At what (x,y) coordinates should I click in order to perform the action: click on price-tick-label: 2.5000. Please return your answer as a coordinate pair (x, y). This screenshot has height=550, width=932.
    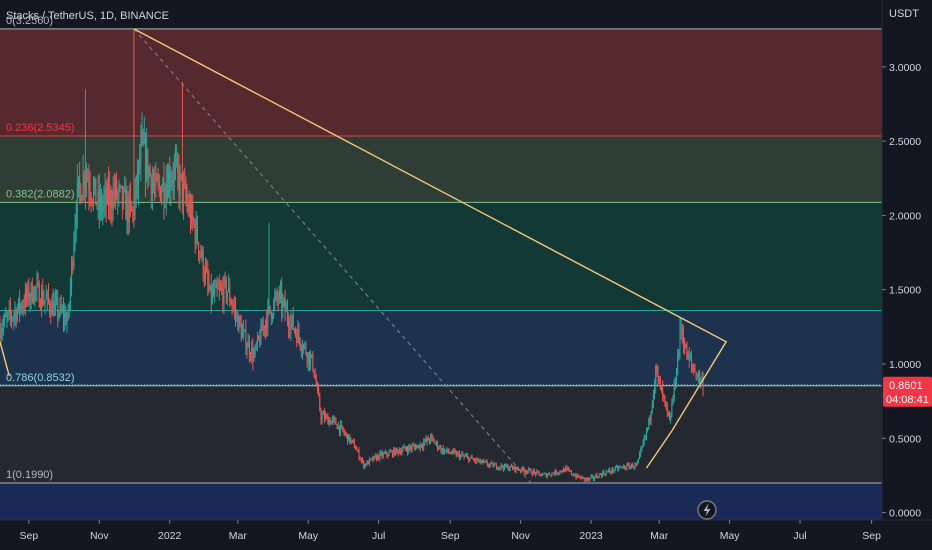
    Looking at the image, I should click on (905, 142).